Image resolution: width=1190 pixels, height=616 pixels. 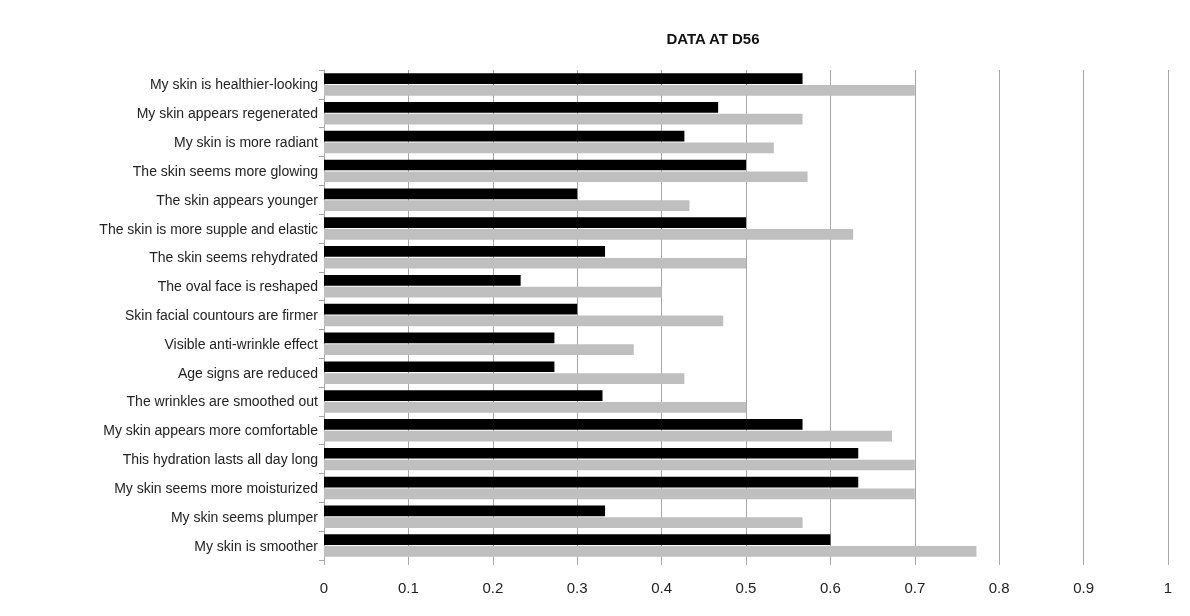 I want to click on chart-title: DATA AT D56, so click(x=713, y=38).